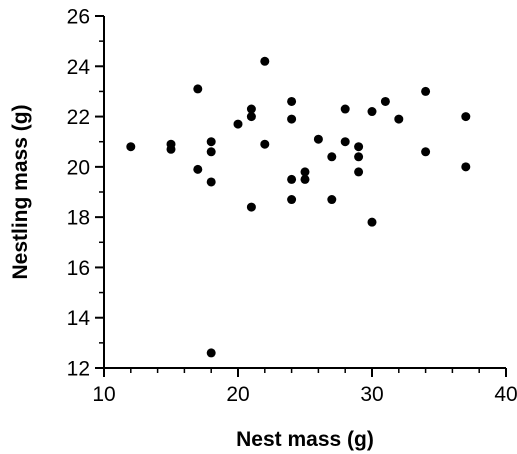 This screenshot has width=517, height=454. What do you see at coordinates (79, 318) in the screenshot?
I see `y-tick-label: 14` at bounding box center [79, 318].